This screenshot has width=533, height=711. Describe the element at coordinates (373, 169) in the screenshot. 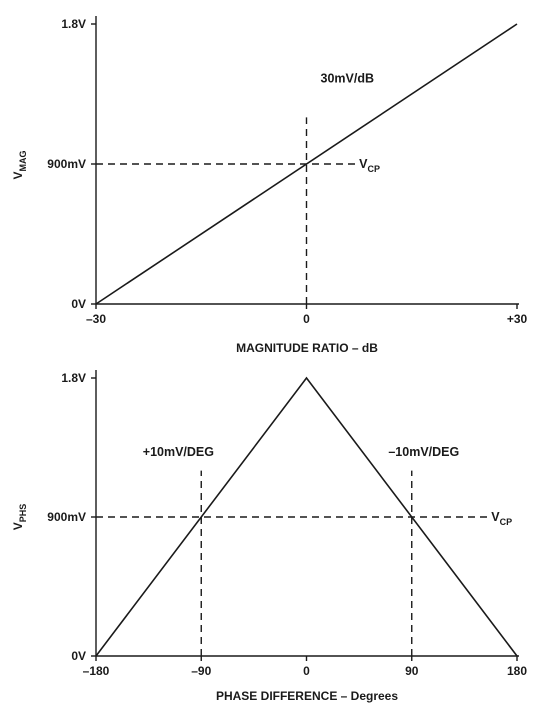

I see `vmag-annotation-1-sub: CP` at that location.